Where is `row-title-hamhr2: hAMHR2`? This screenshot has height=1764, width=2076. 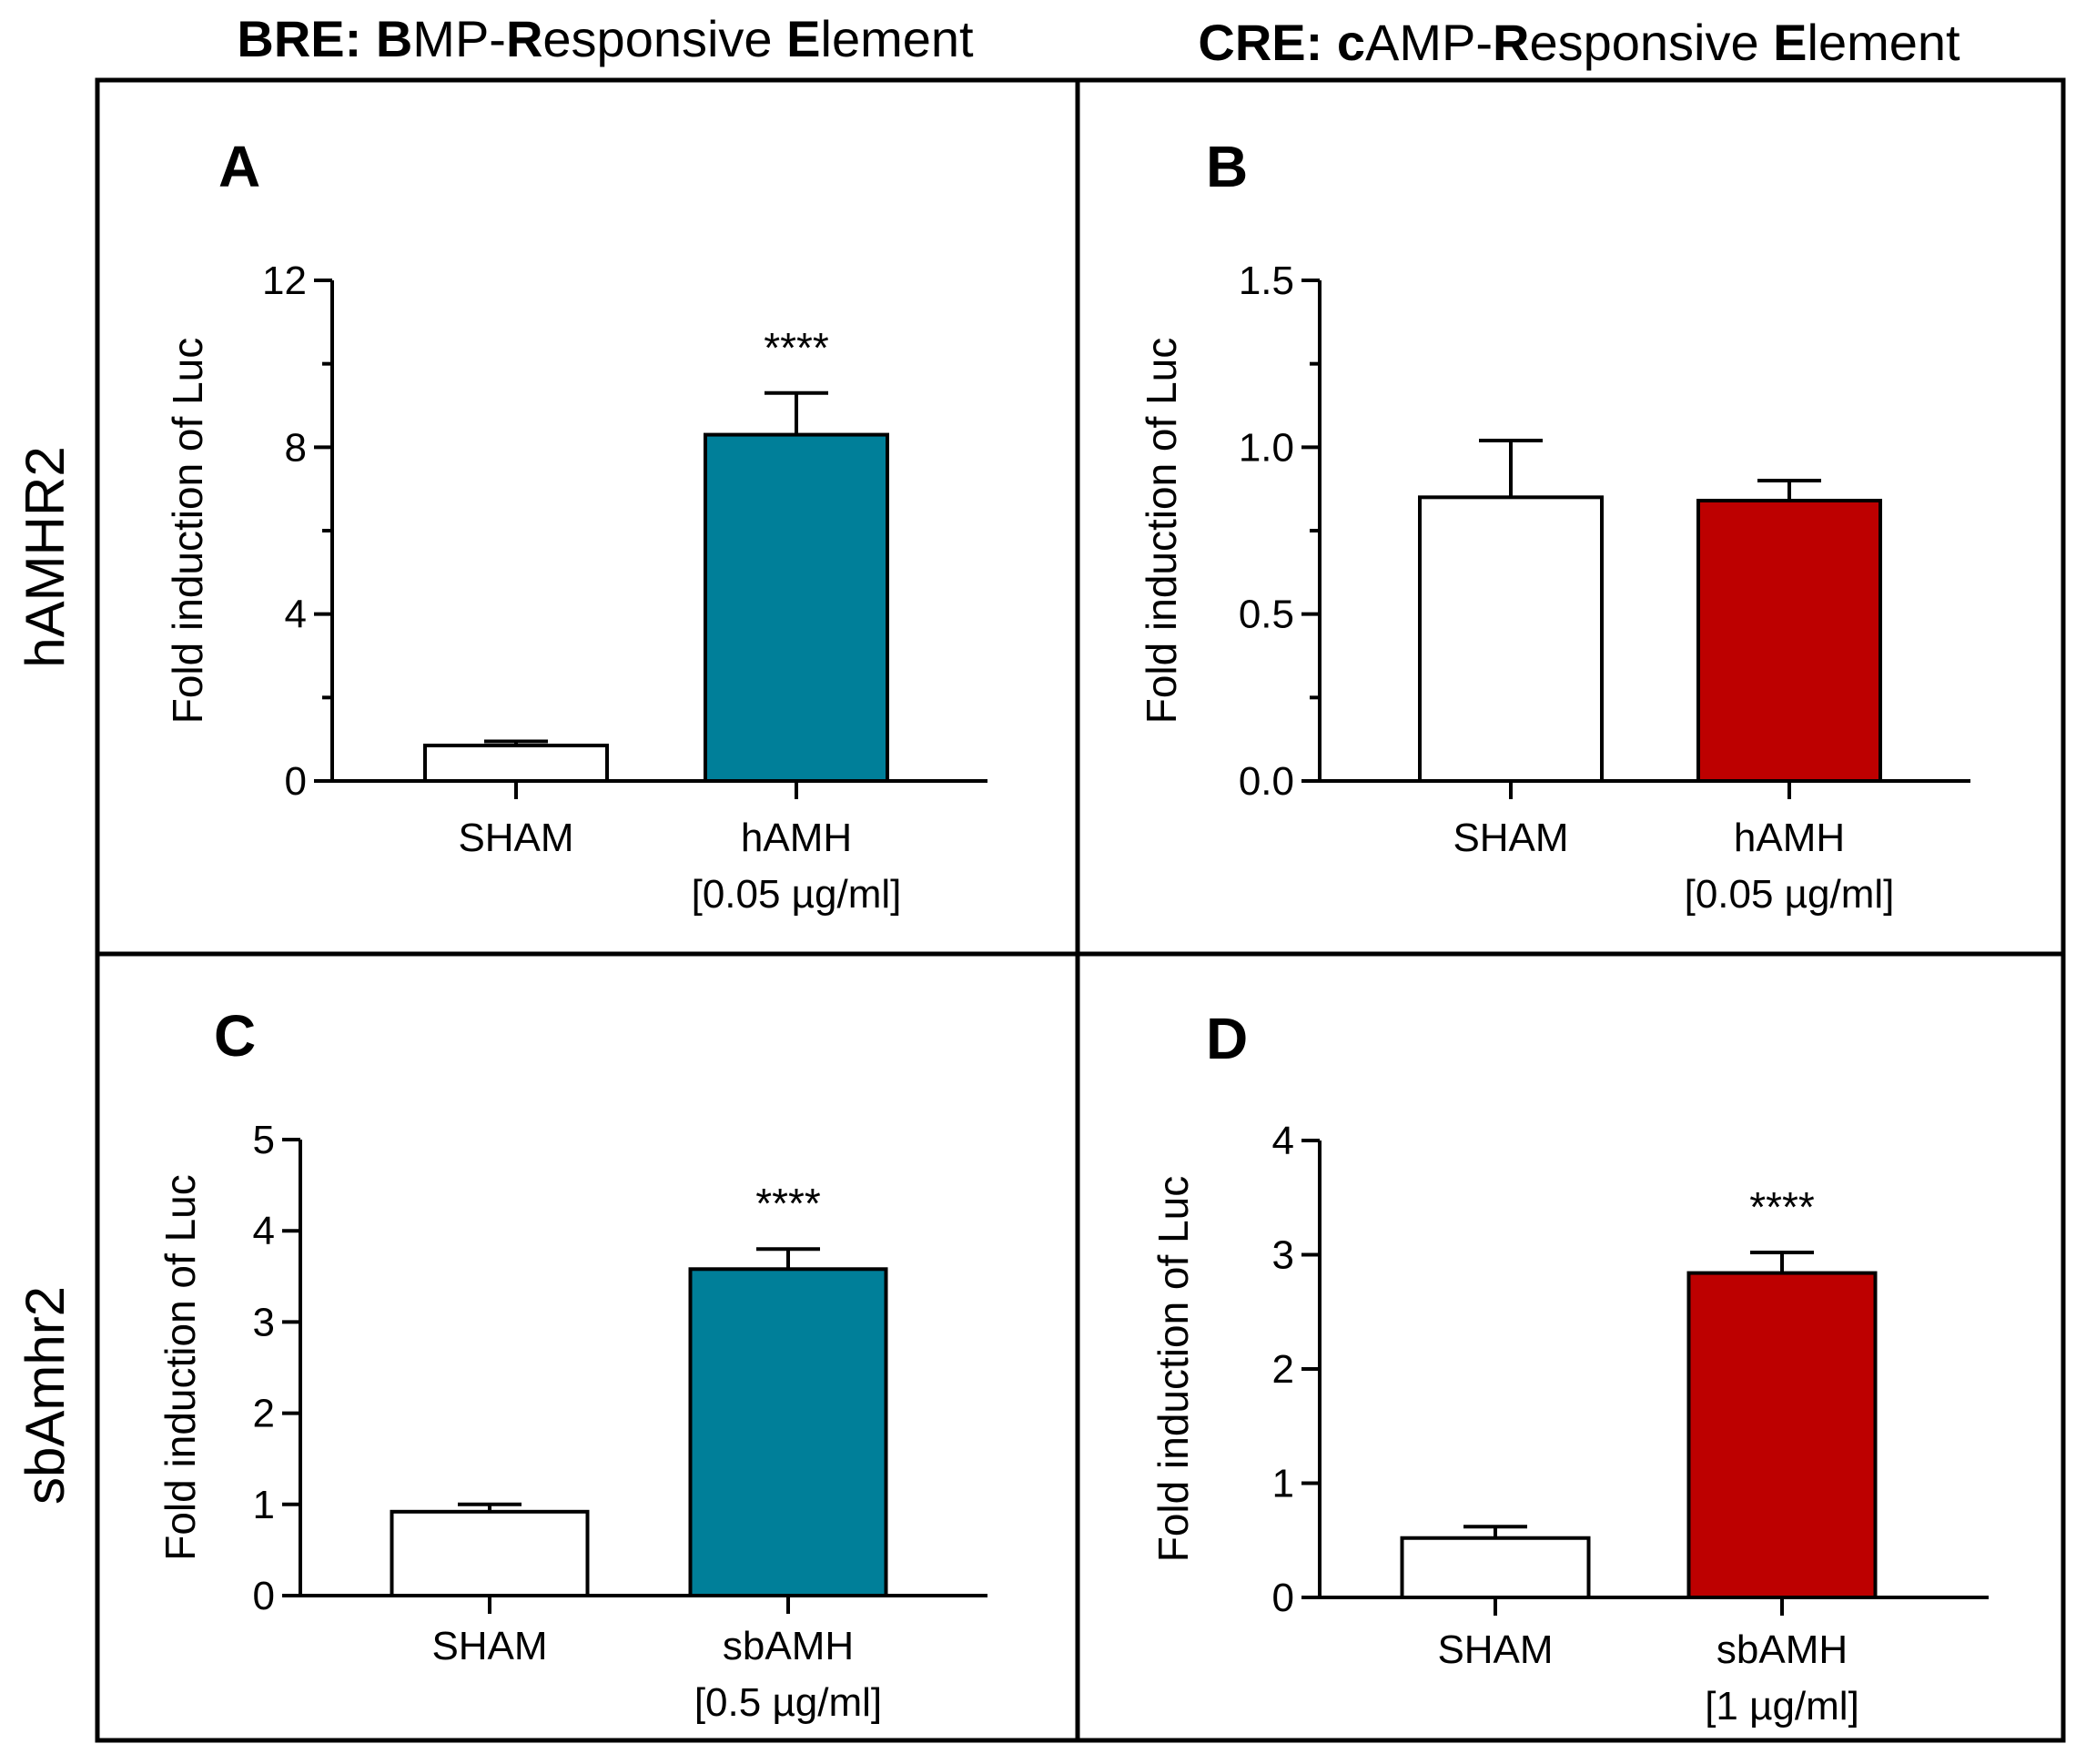
row-title-hamhr2: hAMHR2 is located at coordinates (45, 556).